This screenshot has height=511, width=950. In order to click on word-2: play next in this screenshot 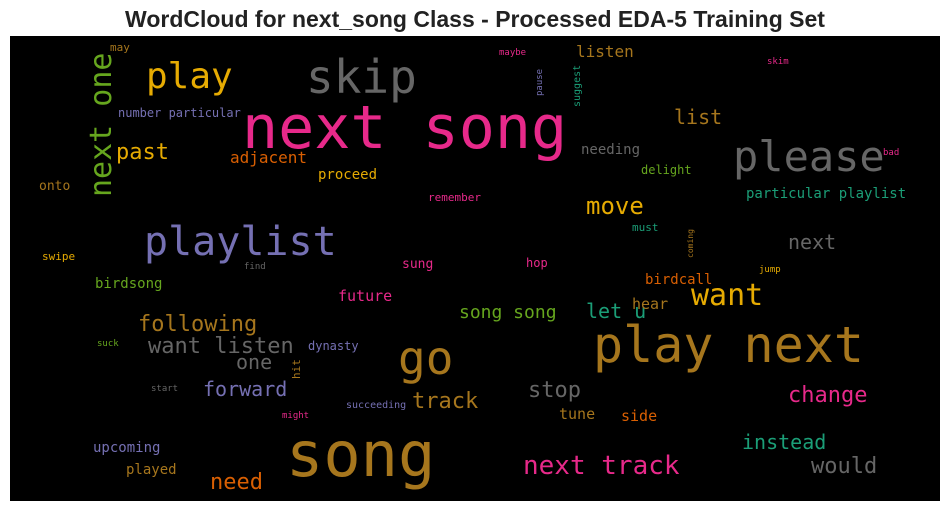, I will do `click(728, 345)`.